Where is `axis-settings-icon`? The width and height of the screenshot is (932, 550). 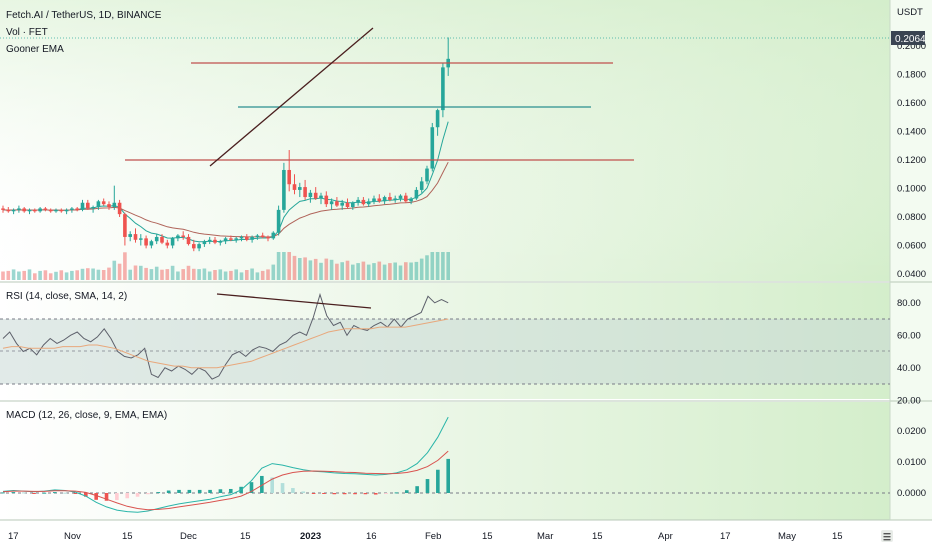
axis-settings-icon is located at coordinates (887, 536).